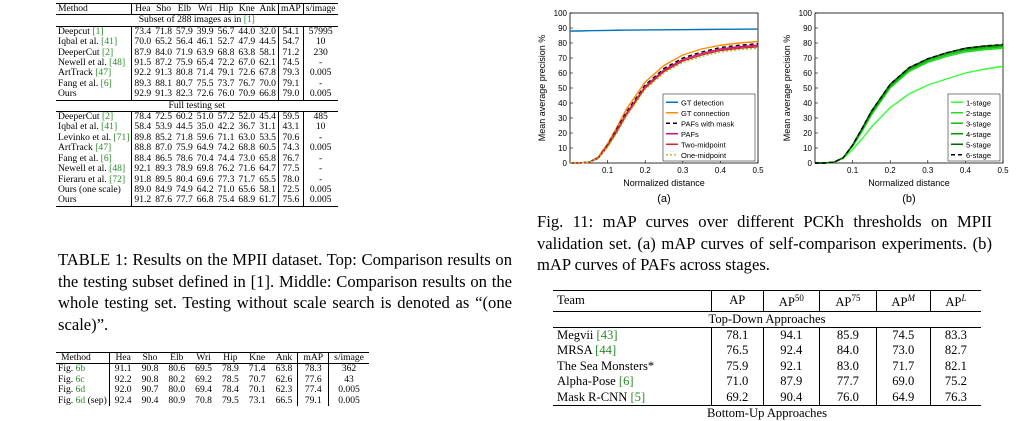 The height and width of the screenshot is (421, 1024). What do you see at coordinates (80, 369) in the screenshot?
I see `figure-link: 6b` at bounding box center [80, 369].